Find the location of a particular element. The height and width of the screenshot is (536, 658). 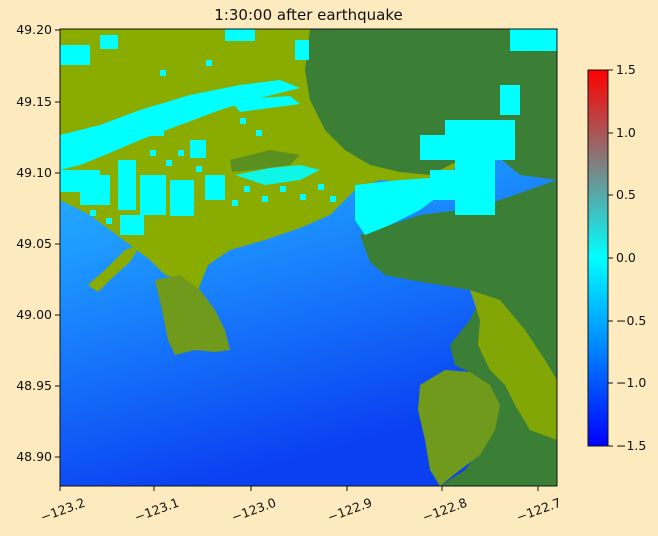

y-tick-label: 49.00 is located at coordinates (34, 314).